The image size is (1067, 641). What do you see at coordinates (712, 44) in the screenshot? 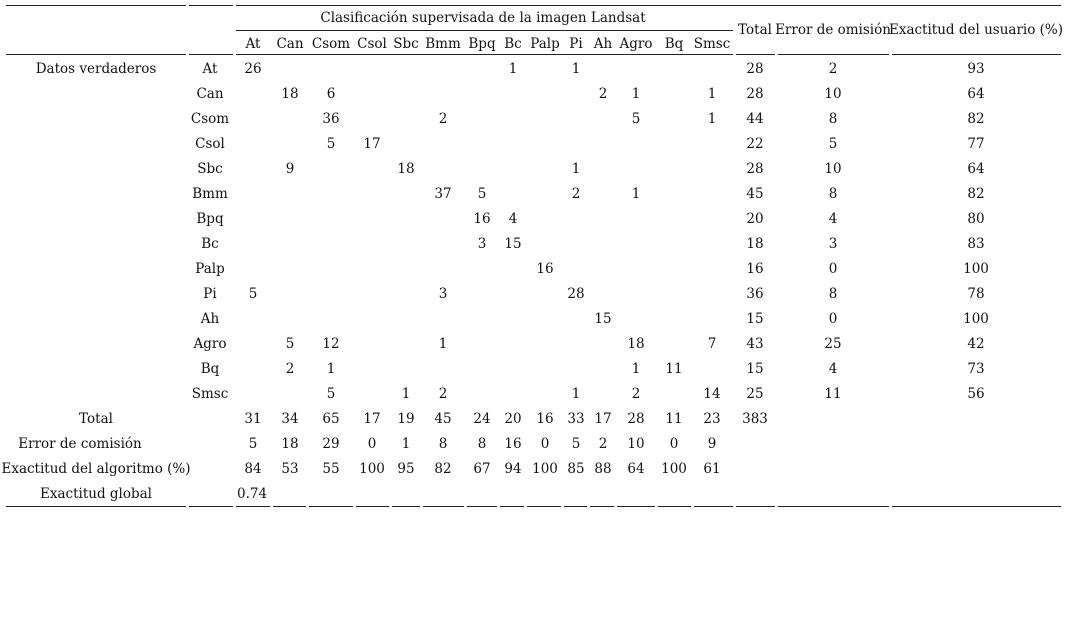
I see `column-header: Smsc` at bounding box center [712, 44].